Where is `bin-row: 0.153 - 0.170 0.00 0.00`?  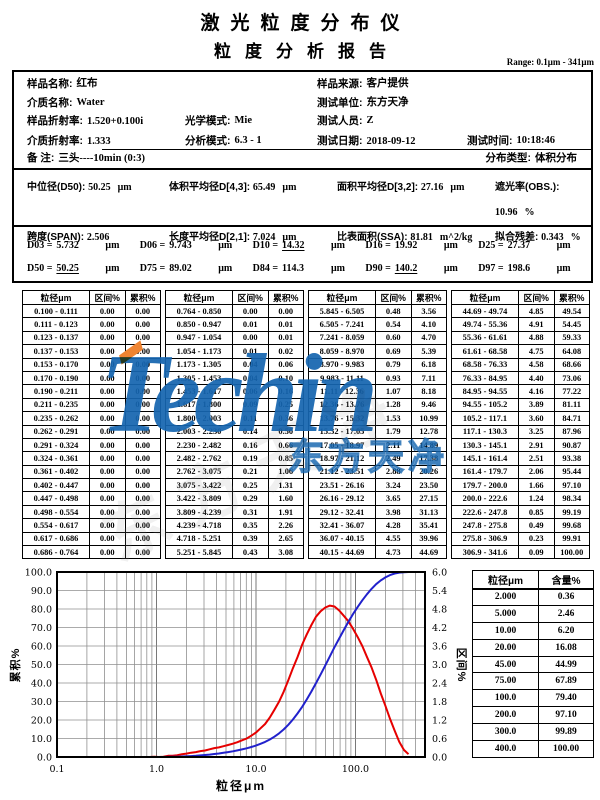 bin-row: 0.153 - 0.170 0.00 0.00 is located at coordinates (91, 364).